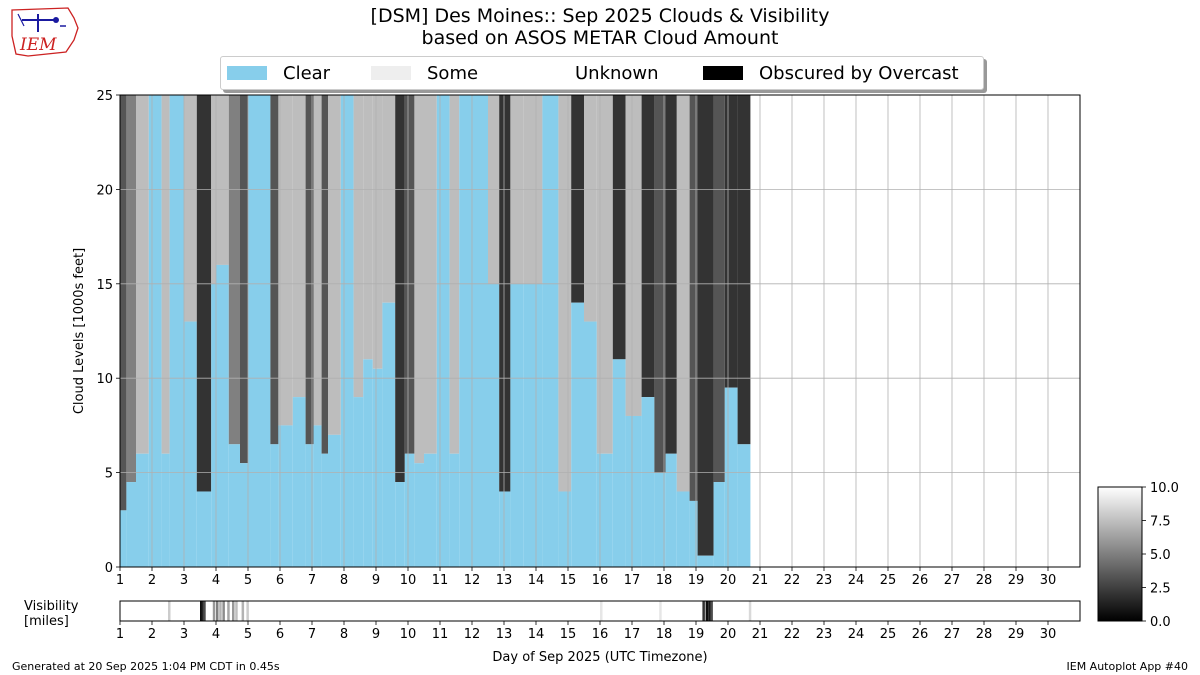 Image resolution: width=1200 pixels, height=675 pixels. I want to click on legend: Clear Some Unknown Obscured by Overcast, so click(602, 73).